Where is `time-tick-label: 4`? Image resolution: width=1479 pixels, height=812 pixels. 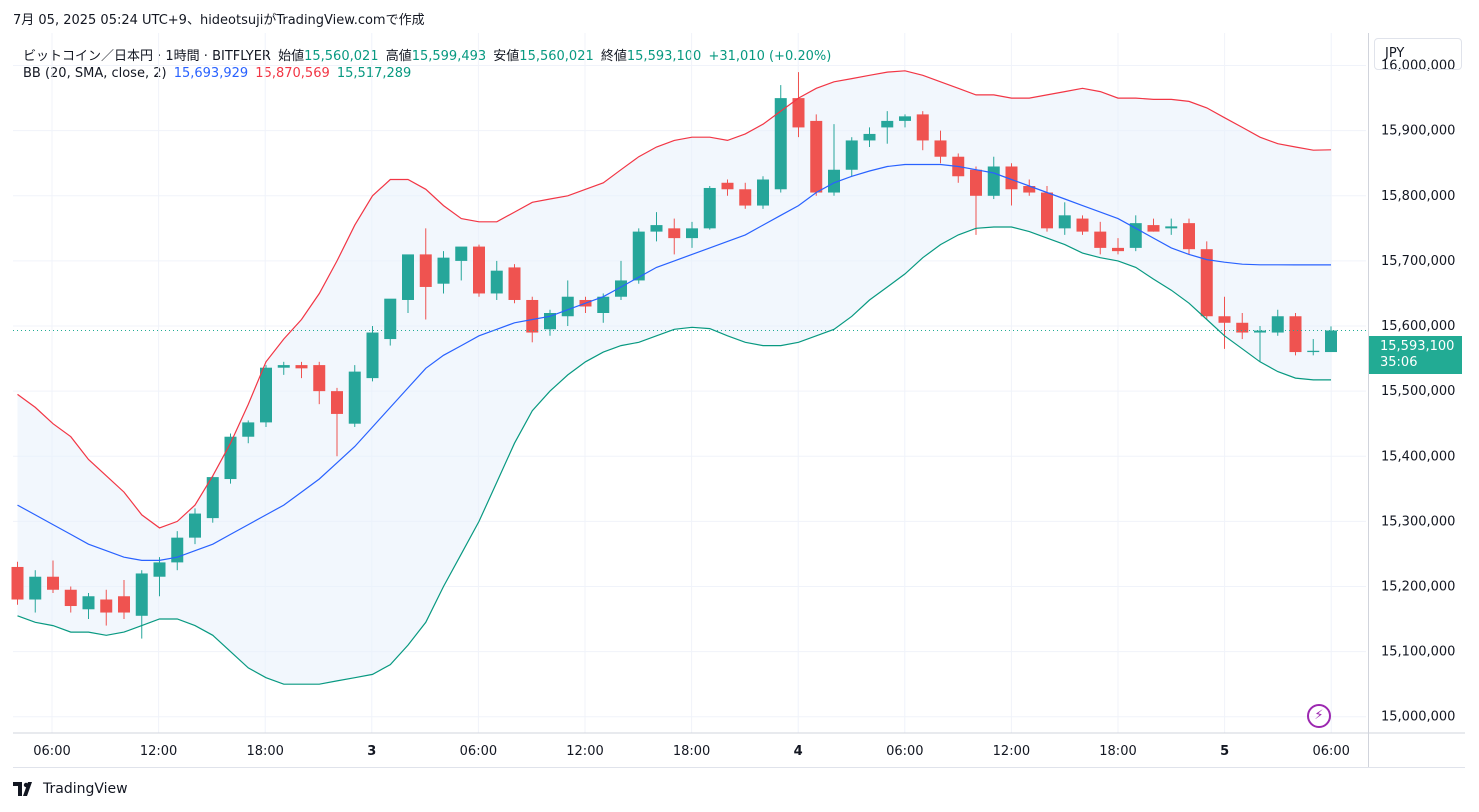
time-tick-label: 4 is located at coordinates (798, 751).